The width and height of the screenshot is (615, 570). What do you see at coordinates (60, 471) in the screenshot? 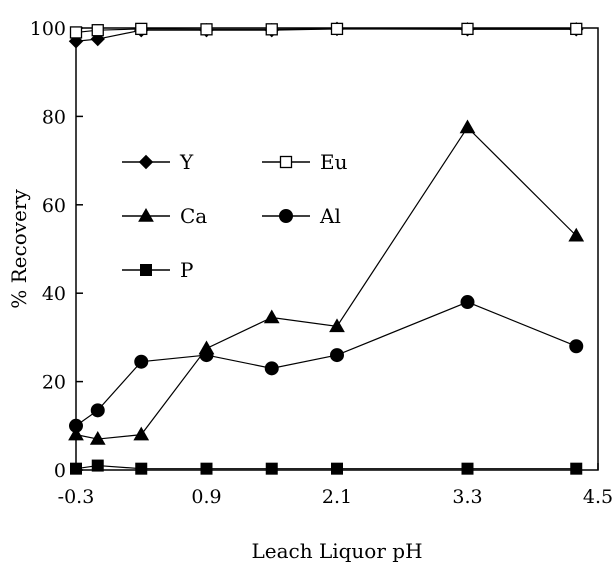
I see `y-tick-label: 0` at bounding box center [60, 471].